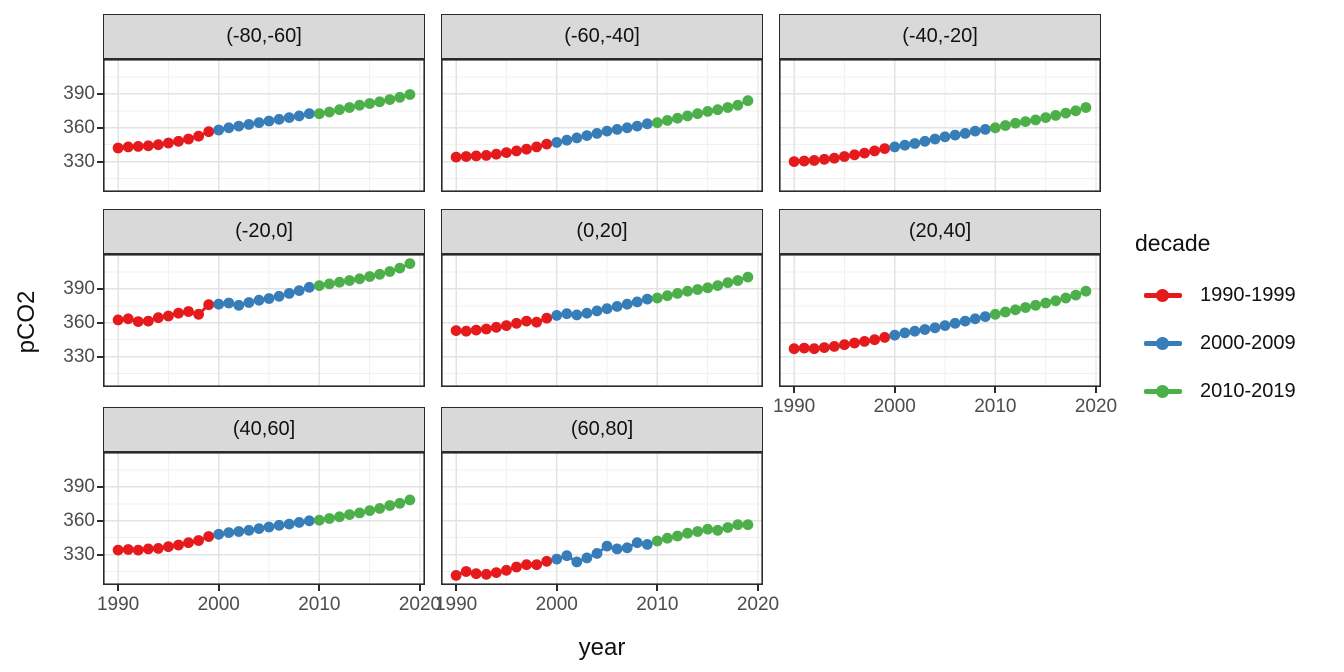 This screenshot has height=672, width=1344. What do you see at coordinates (940, 36) in the screenshot?
I see `facet-strip-label: (-40,-20]` at bounding box center [940, 36].